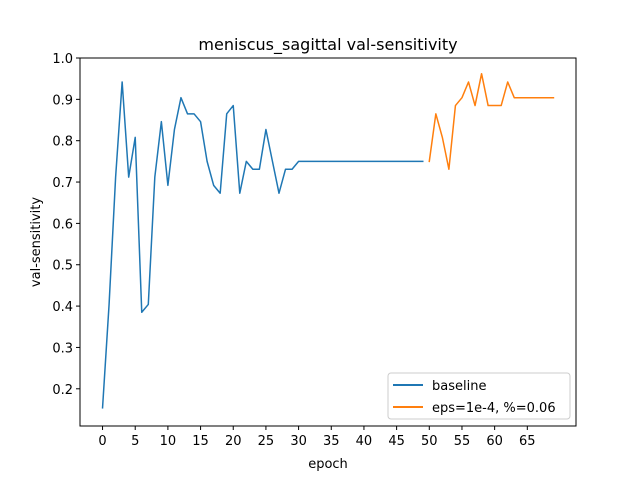 The width and height of the screenshot is (640, 480). I want to click on y-axis-label: val-sensitivity, so click(36, 242).